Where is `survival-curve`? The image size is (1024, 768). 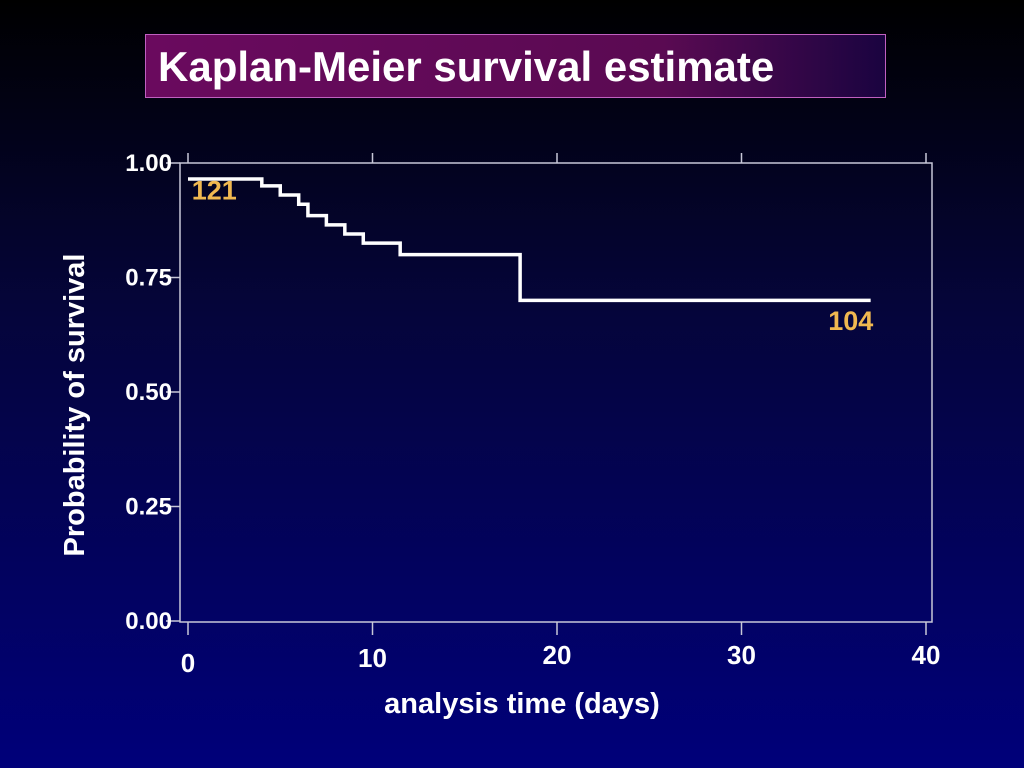
survival-curve is located at coordinates (529, 240).